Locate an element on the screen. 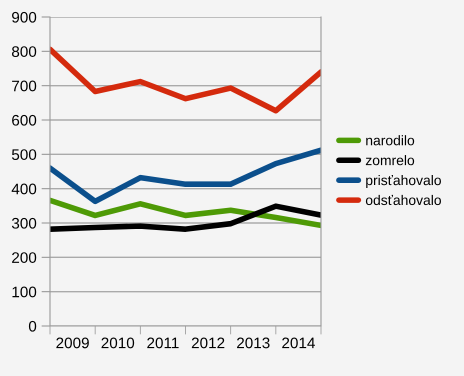 The width and height of the screenshot is (464, 376). y-tick-label: 500 is located at coordinates (24, 154).